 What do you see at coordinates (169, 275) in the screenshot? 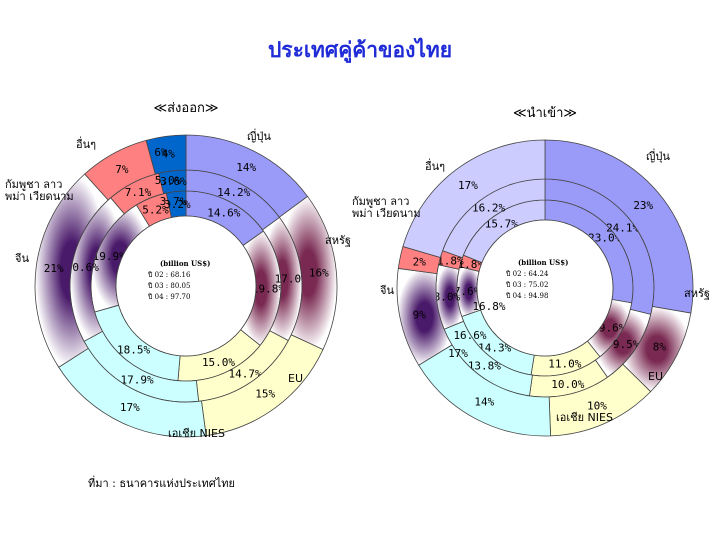
I see `year-total-0: ปี 02 : 68.16` at bounding box center [169, 275].